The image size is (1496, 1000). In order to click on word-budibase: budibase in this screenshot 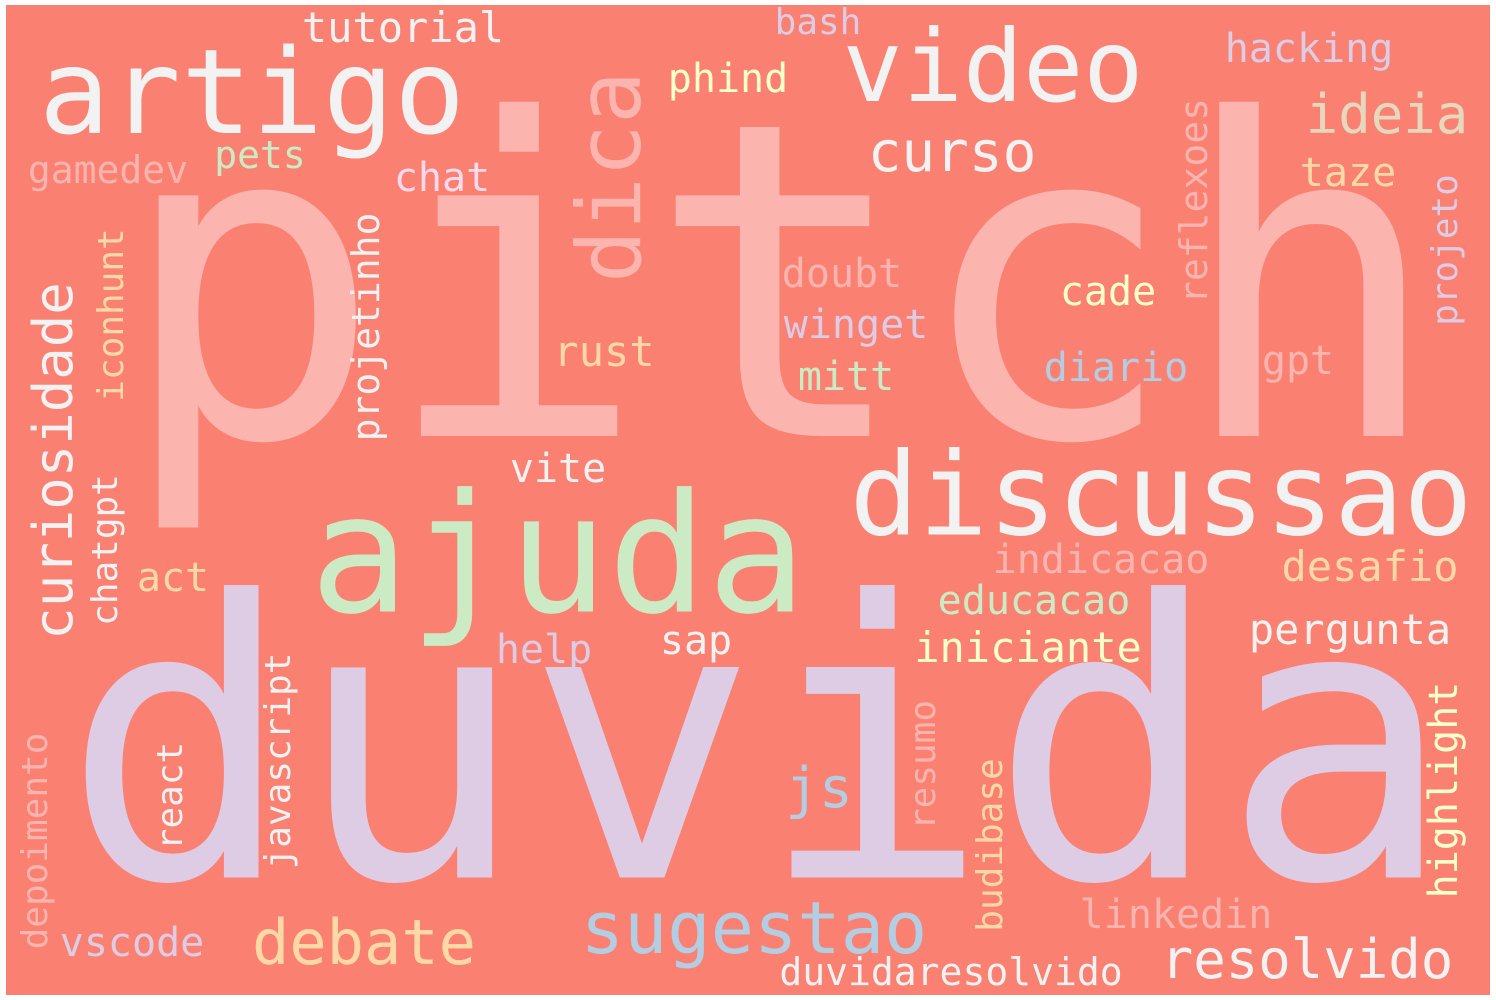, I will do `click(990, 845)`.